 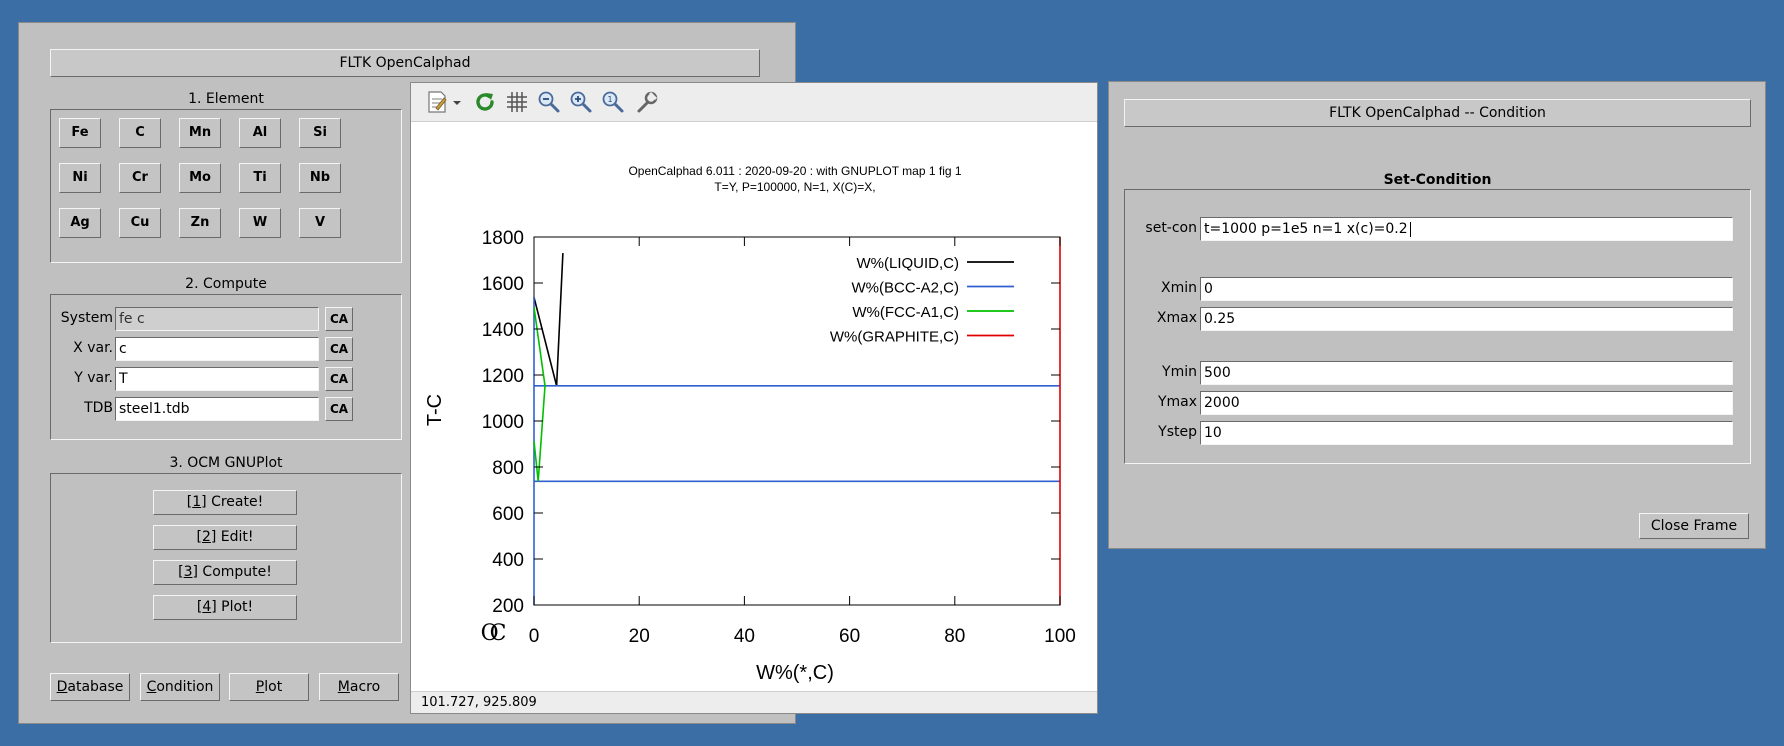 What do you see at coordinates (647, 102) in the screenshot?
I see `settings-icon` at bounding box center [647, 102].